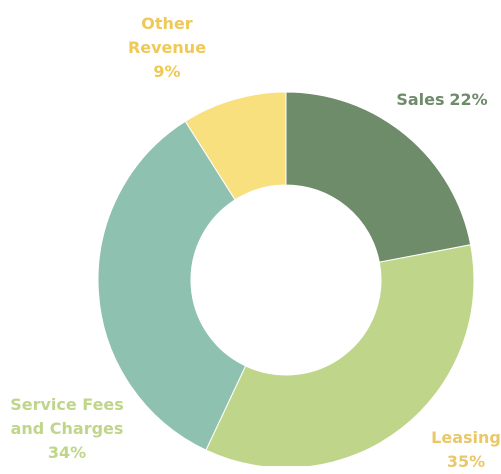  I want to click on slice-label: Other Revenue 9%, so click(167, 48).